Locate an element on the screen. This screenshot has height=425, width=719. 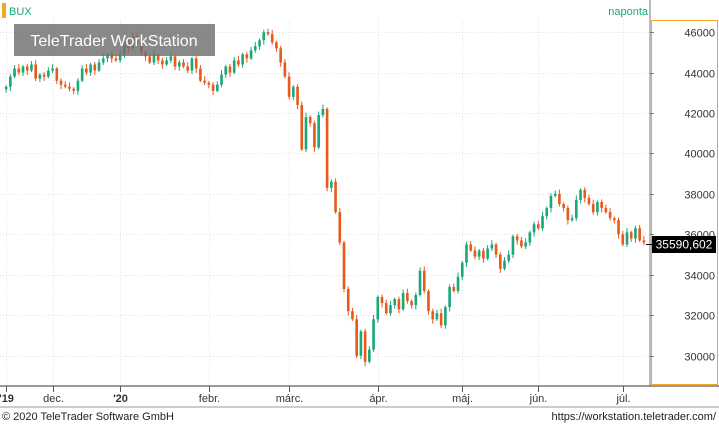
x-tick-label: jún. is located at coordinates (538, 399).